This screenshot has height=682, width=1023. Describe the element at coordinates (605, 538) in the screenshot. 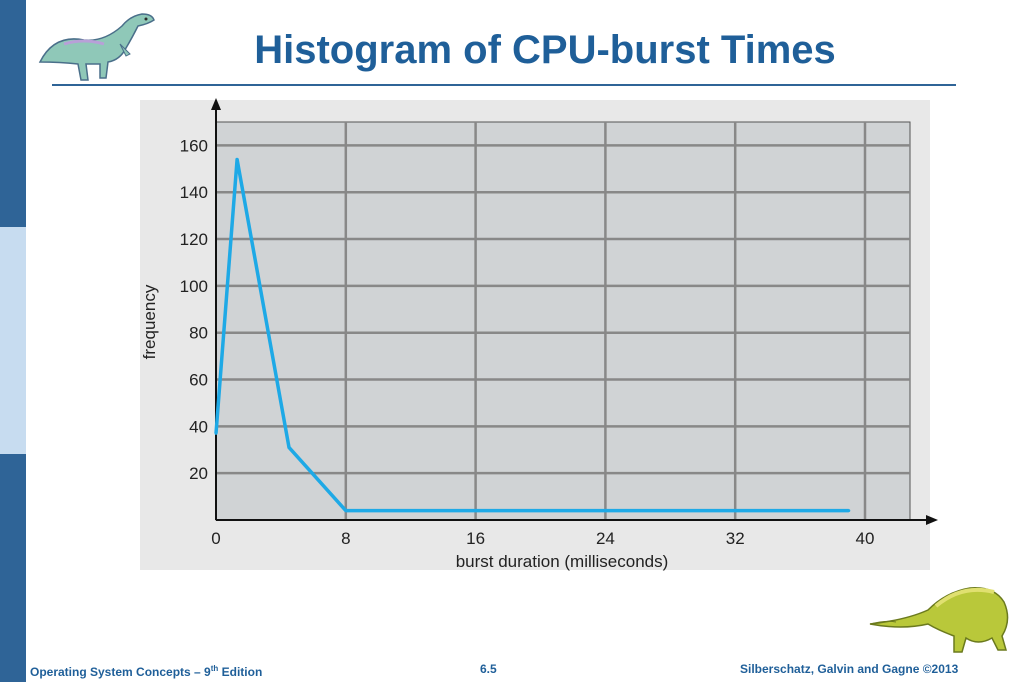

I see `x-tick-label: 24` at that location.